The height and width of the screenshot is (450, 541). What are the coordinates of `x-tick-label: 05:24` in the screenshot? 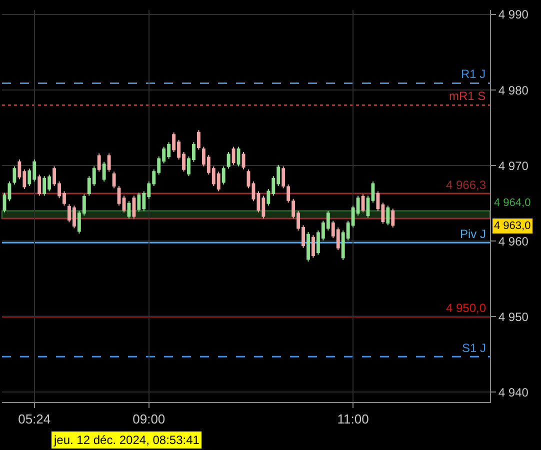 It's located at (34, 419).